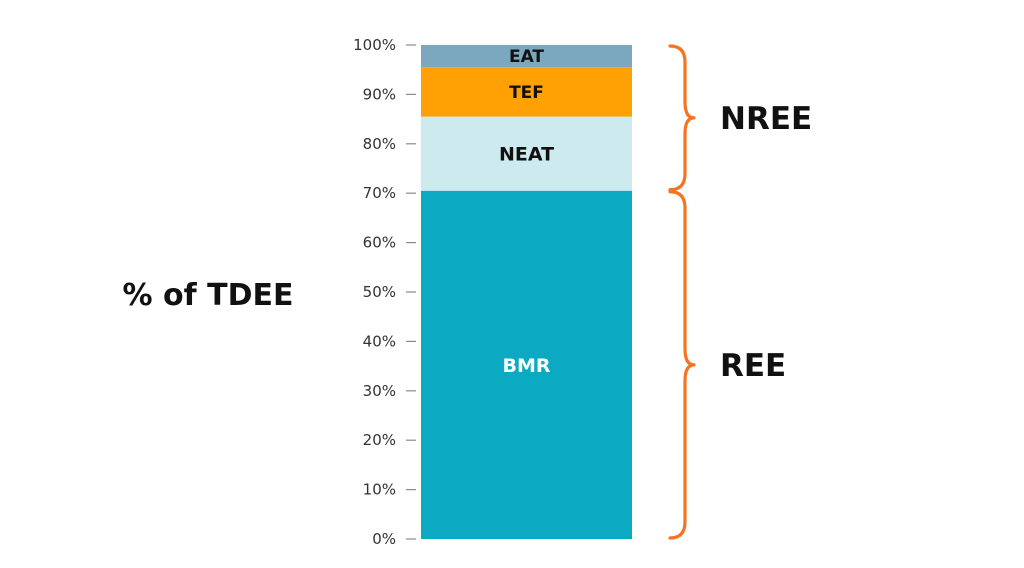 This screenshot has height=568, width=1024. What do you see at coordinates (766, 119) in the screenshot?
I see `brace-label-nree: NREE` at bounding box center [766, 119].